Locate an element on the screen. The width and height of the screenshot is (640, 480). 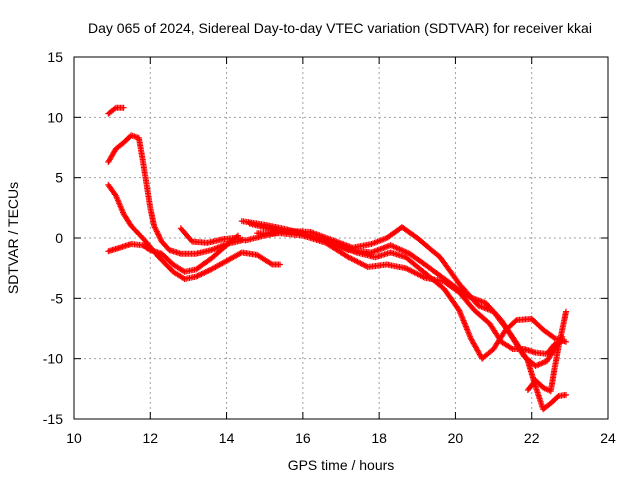
x-axis-label: GPS time / hours is located at coordinates (341, 465).